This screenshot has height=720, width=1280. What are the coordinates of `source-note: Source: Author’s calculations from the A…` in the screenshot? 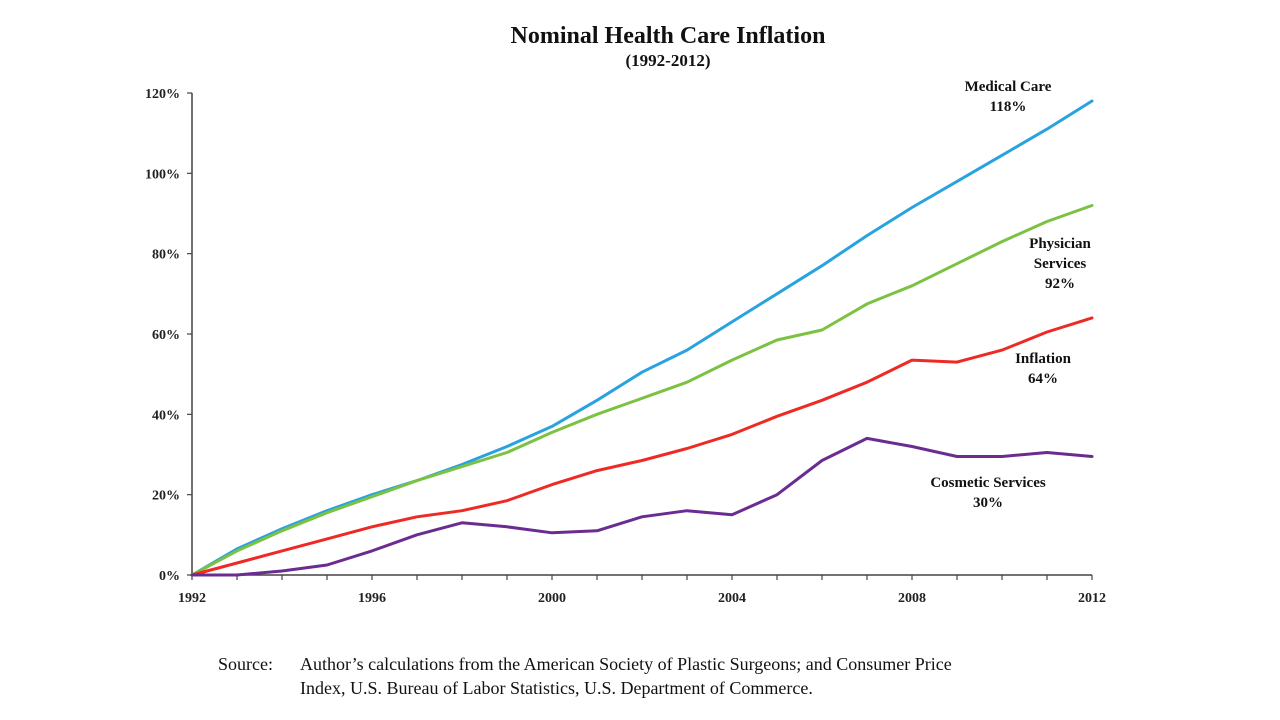 It's located at (698, 676).